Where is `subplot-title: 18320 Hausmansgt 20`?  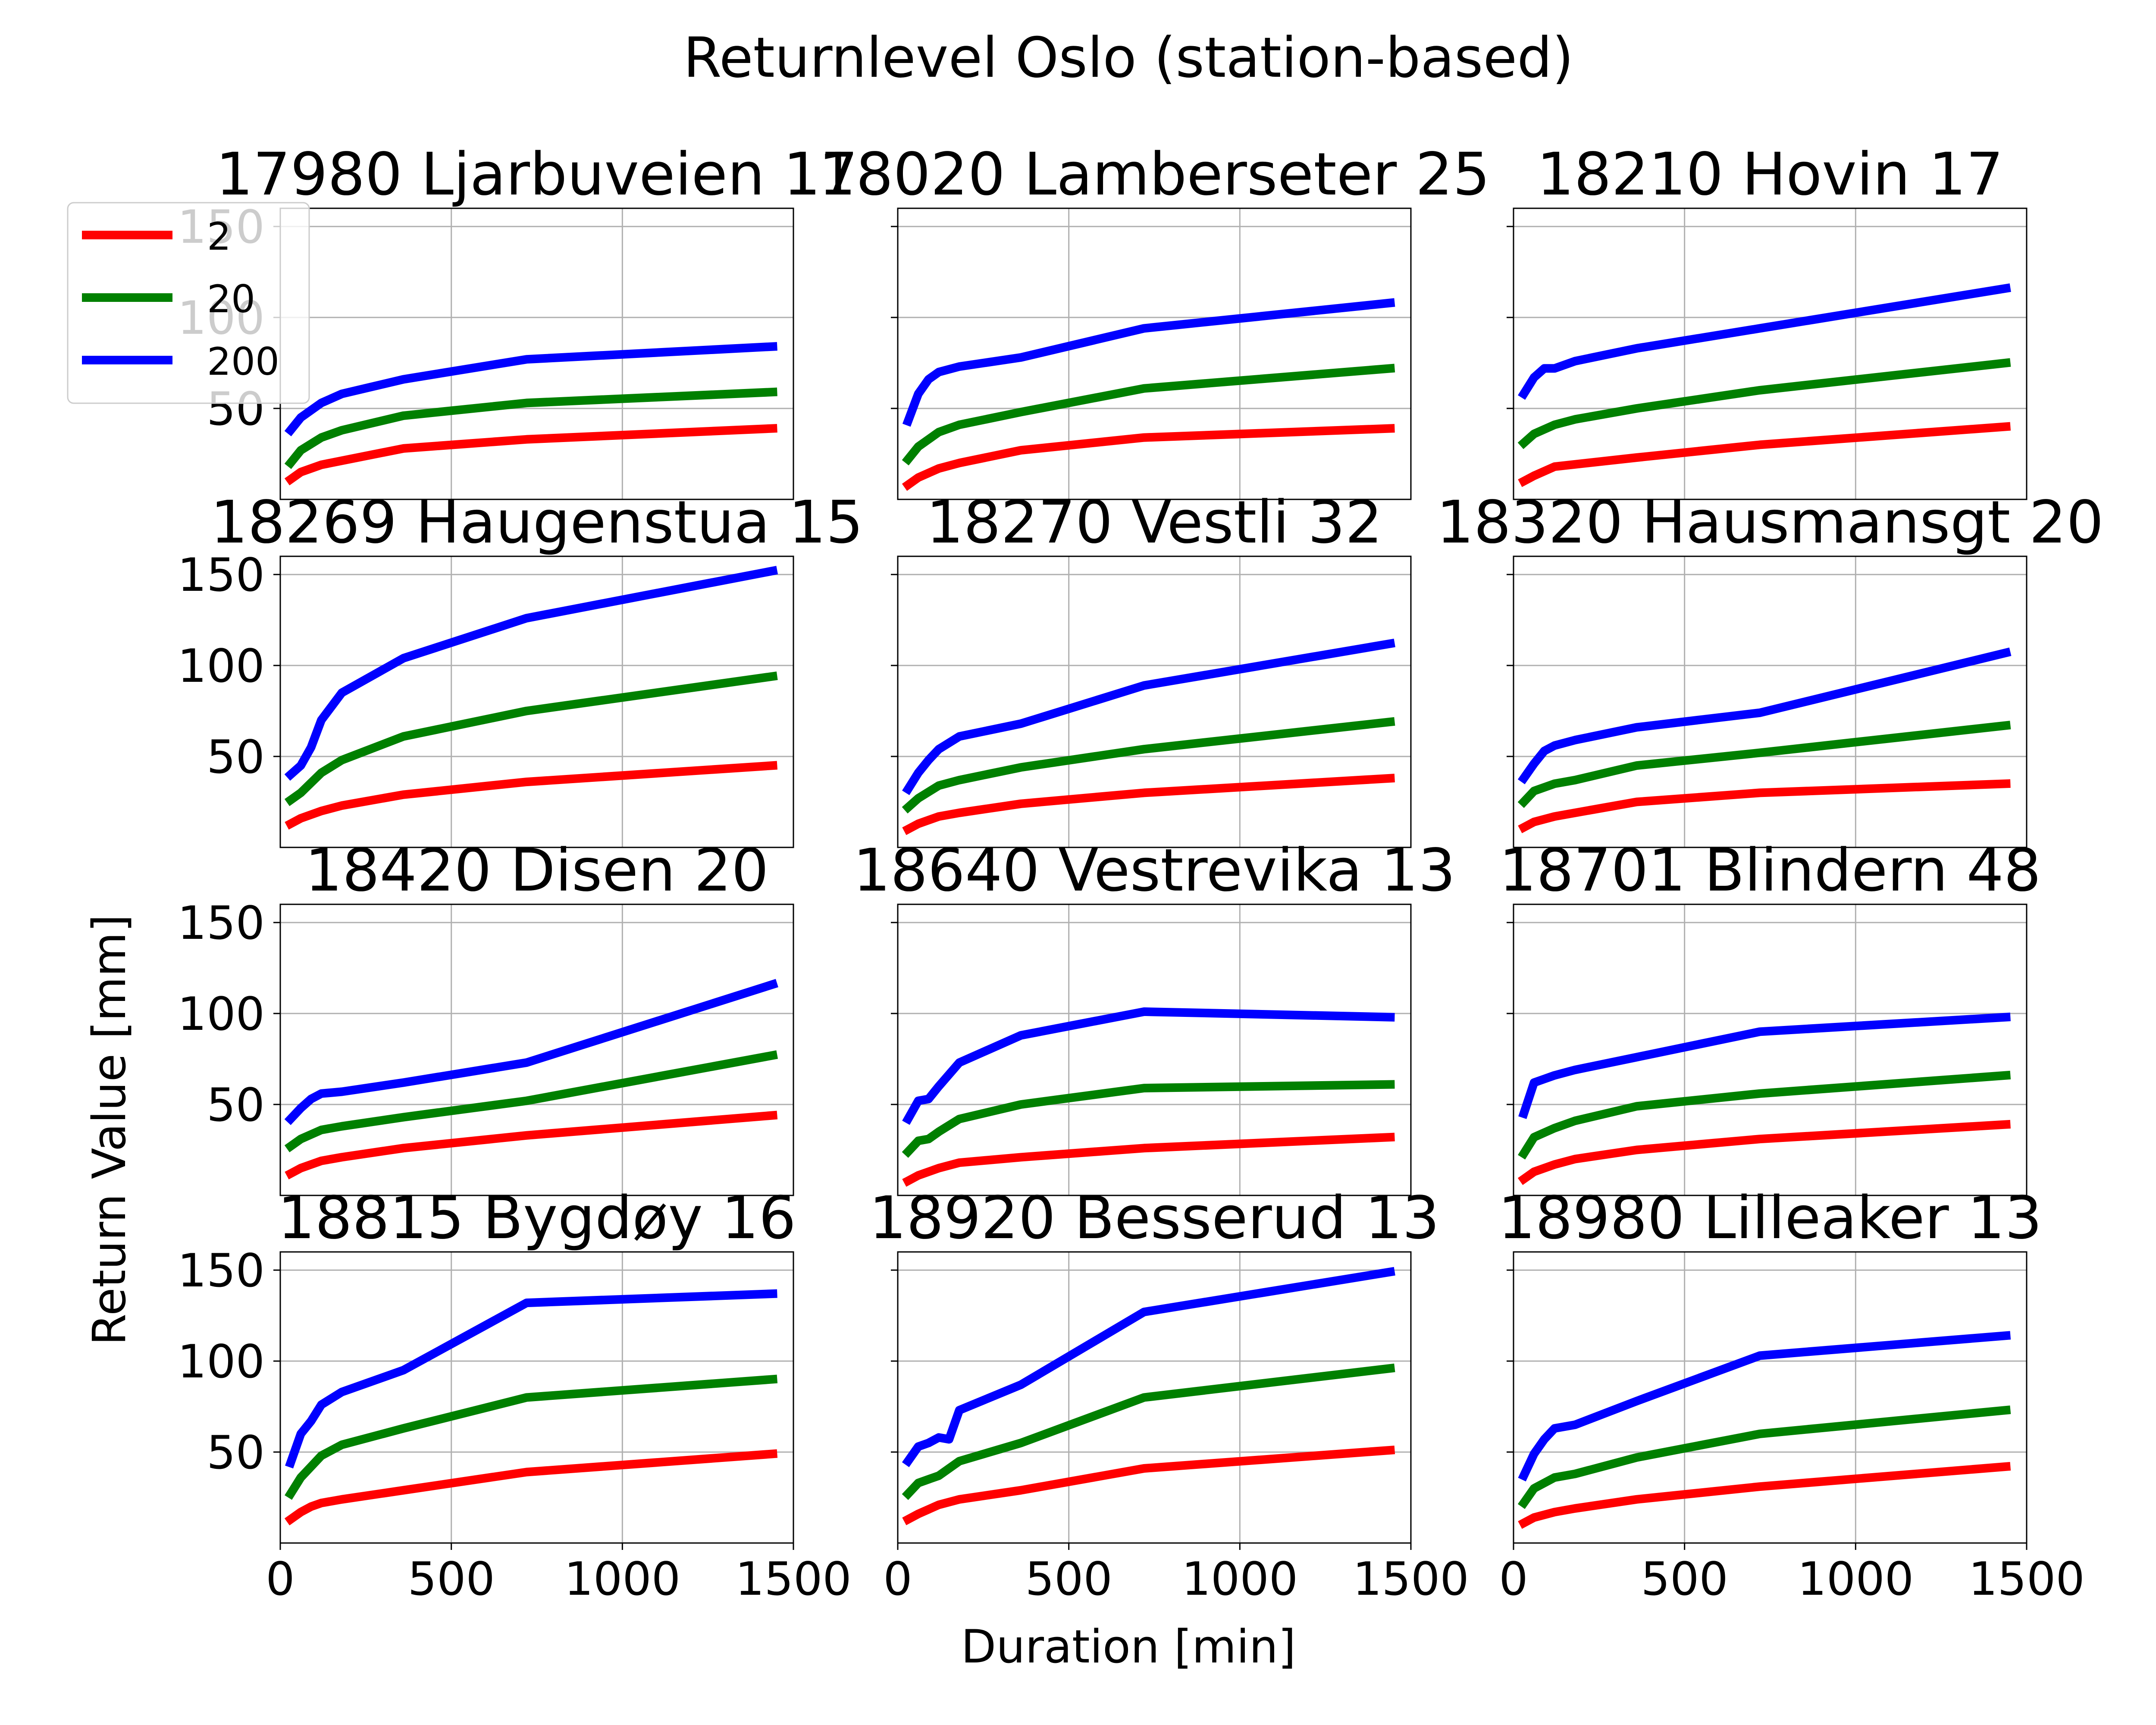 subplot-title: 18320 Hausmansgt 20 is located at coordinates (1769, 523).